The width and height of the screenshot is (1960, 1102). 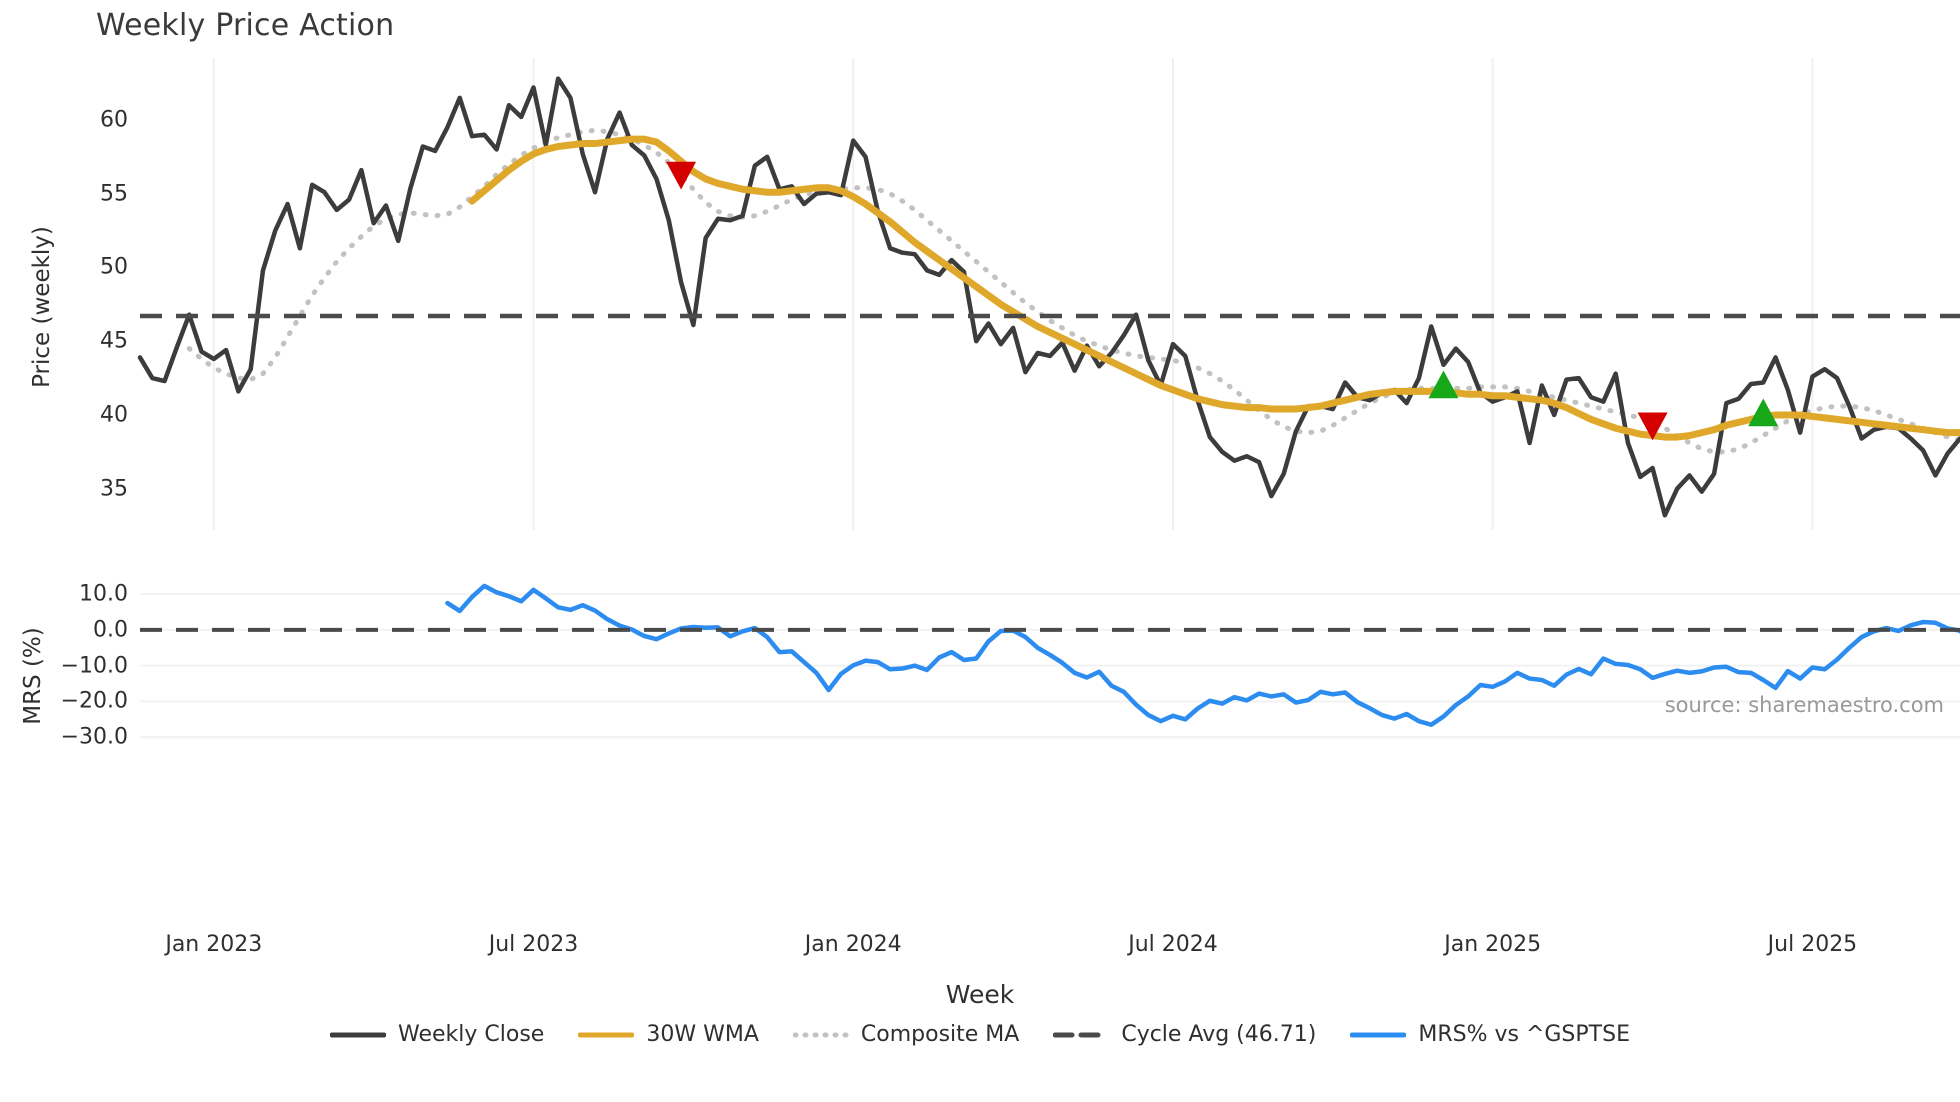 I want to click on y-tick-label: 50, so click(x=114, y=267).